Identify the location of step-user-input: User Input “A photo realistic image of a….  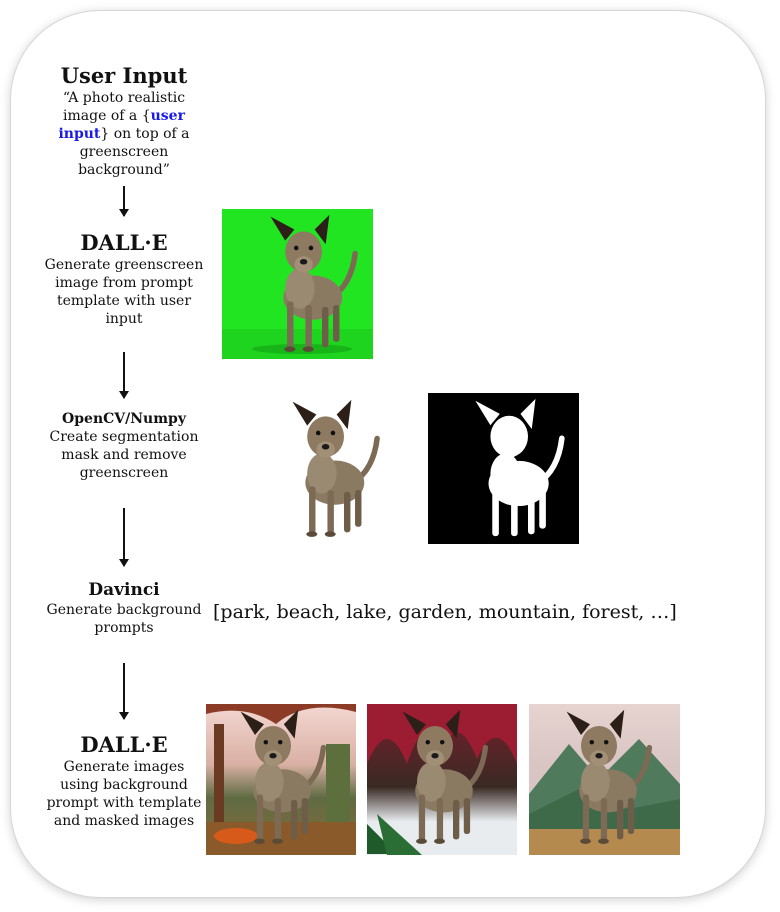
(124, 121).